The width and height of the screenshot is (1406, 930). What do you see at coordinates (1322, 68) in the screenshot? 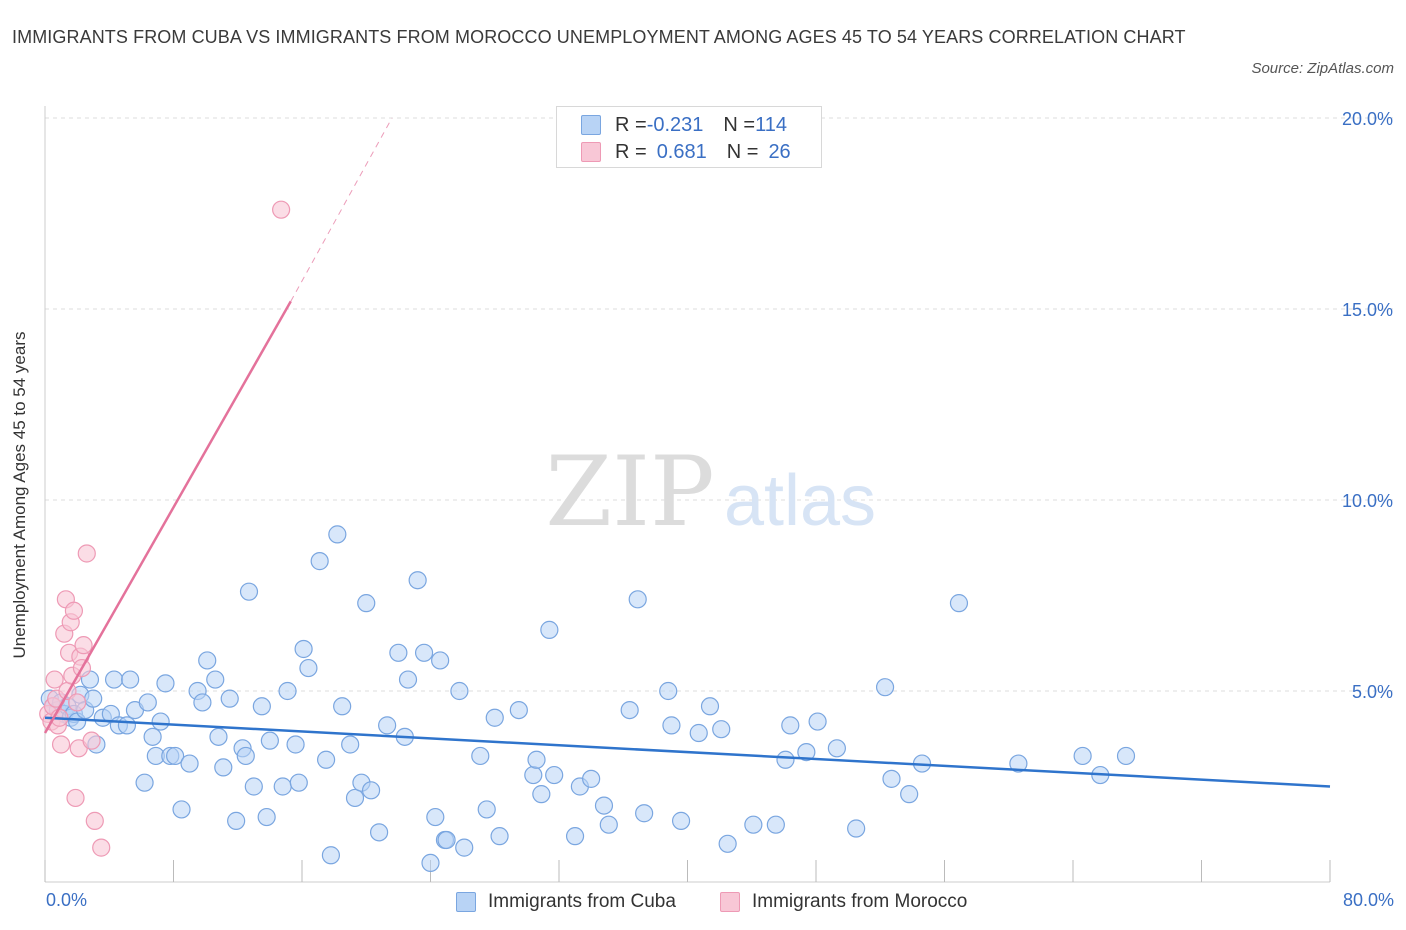
I see `source-label: Source: ZipAtlas.com` at bounding box center [1322, 68].